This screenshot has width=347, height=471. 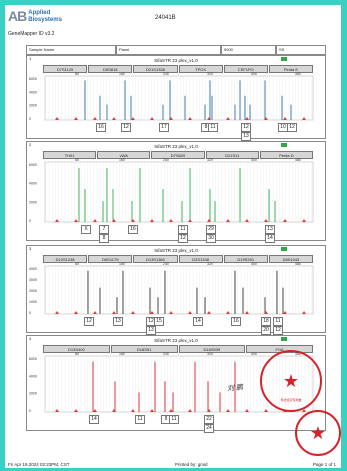 What do you see at coordinates (245, 69) in the screenshot?
I see `marker-label: CSF1PO` at bounding box center [245, 69].